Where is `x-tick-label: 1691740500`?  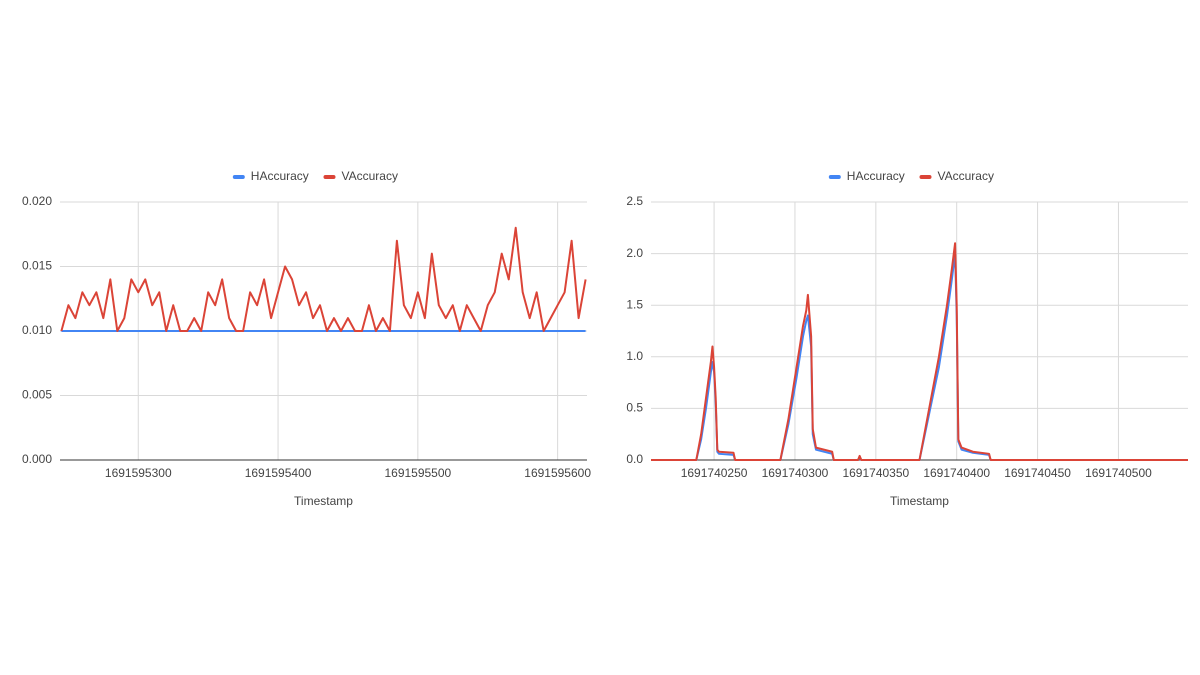
x-tick-label: 1691740500 is located at coordinates (1118, 473).